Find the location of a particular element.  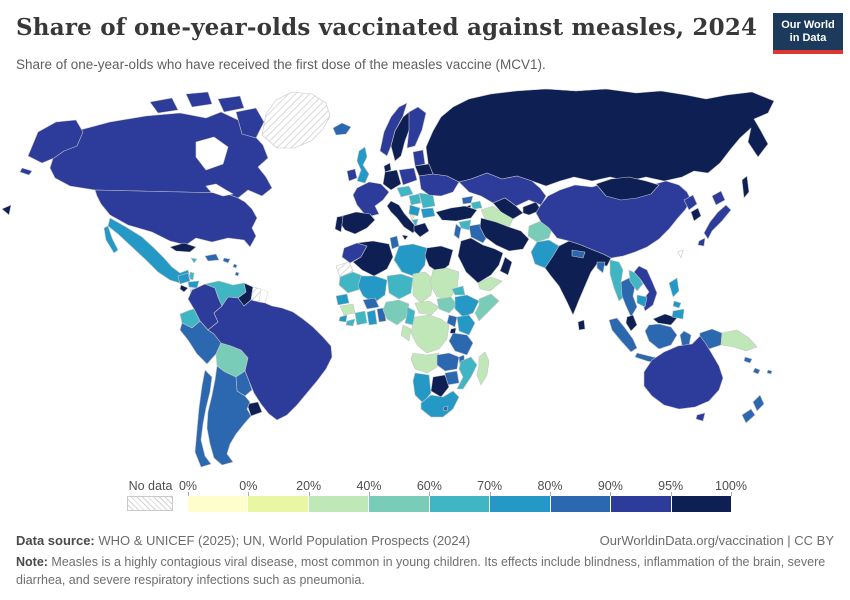

country-vietnam is located at coordinates (645, 288).